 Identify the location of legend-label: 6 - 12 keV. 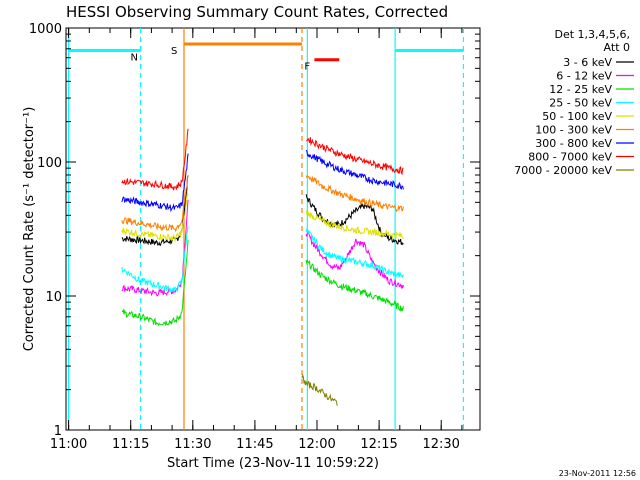
(584, 76).